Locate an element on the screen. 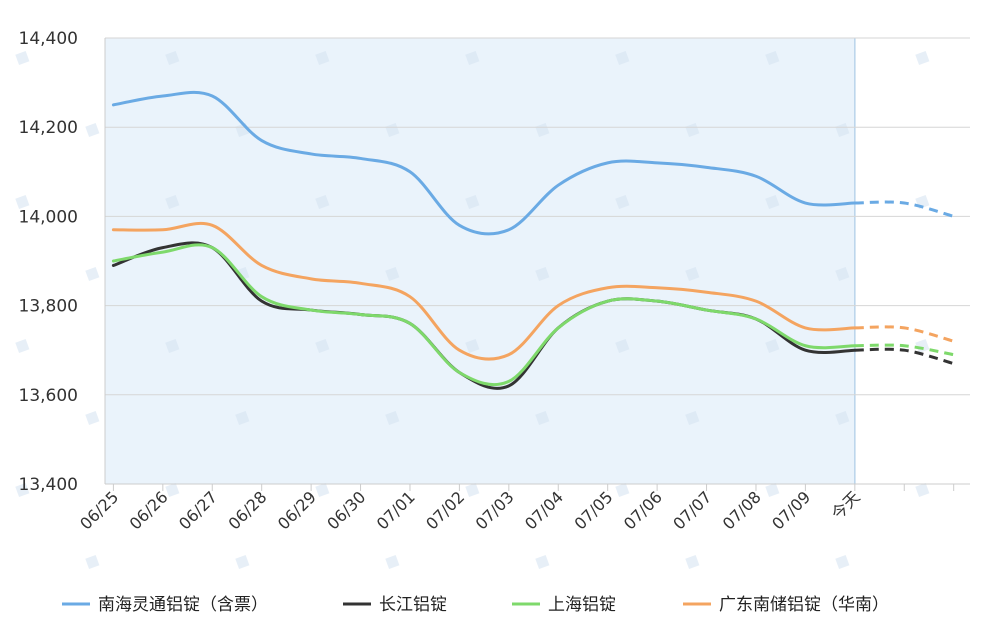 This screenshot has height=623, width=1000. legend-item: 长江铝锭 is located at coordinates (395, 605).